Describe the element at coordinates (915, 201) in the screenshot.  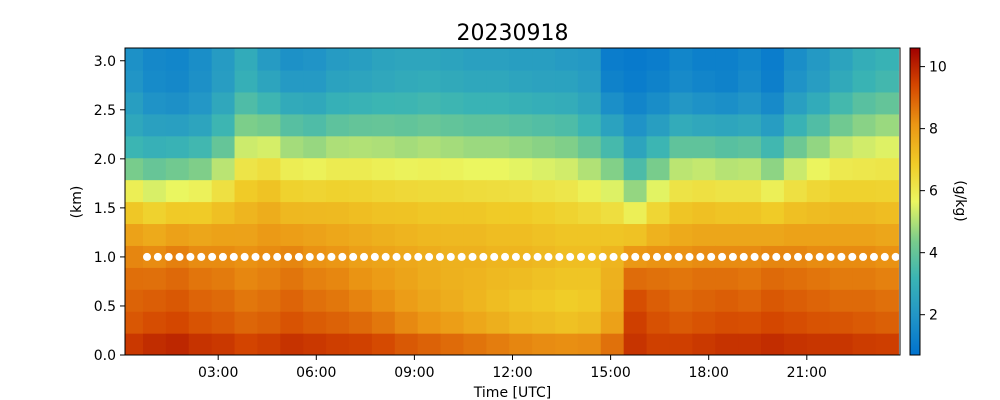
I see `colorbar` at that location.